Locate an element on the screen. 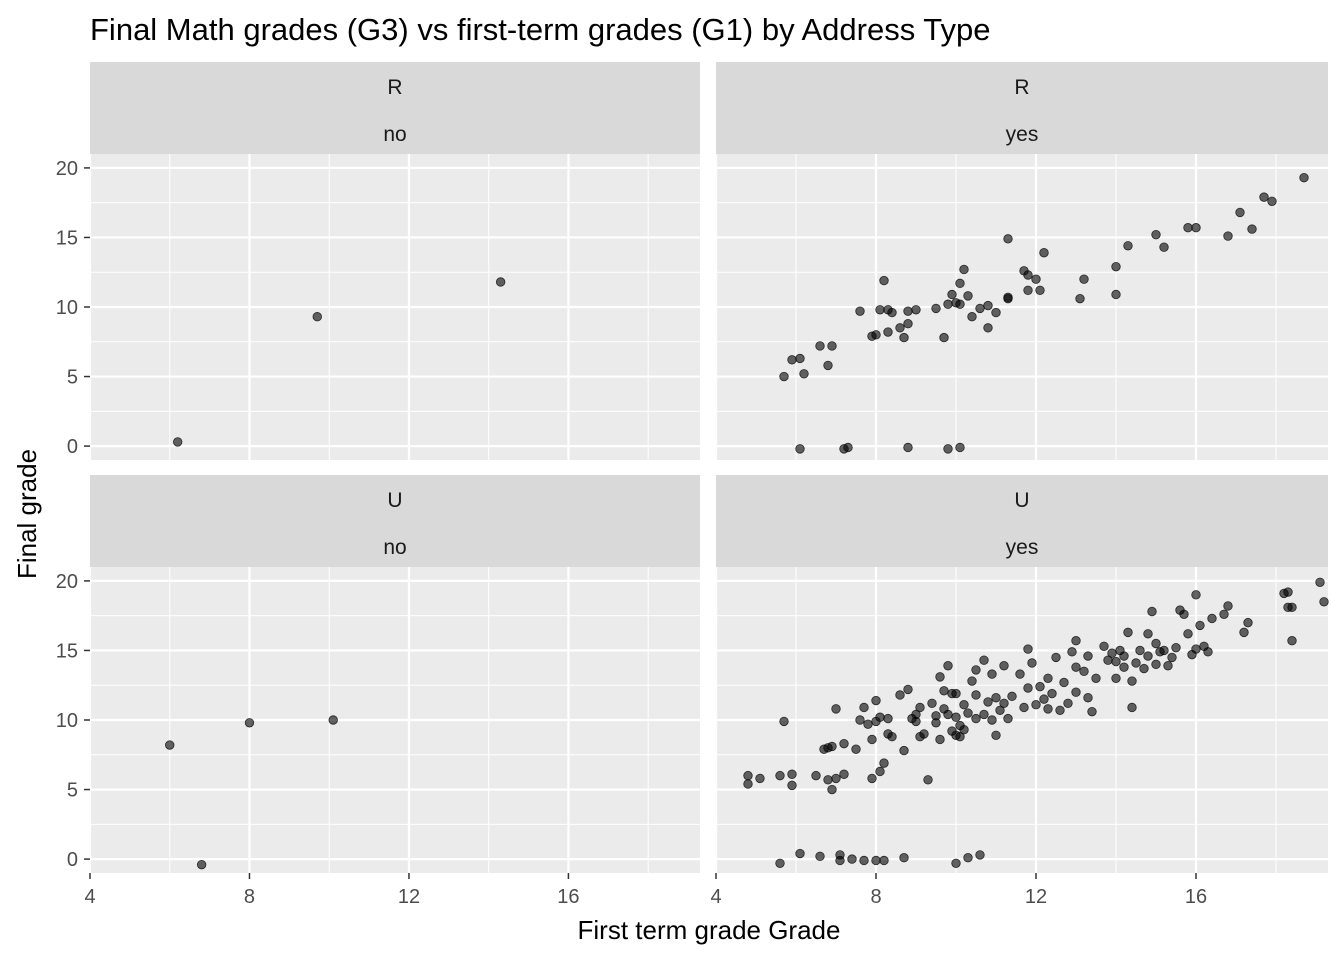  strip-label-group: yes is located at coordinates (1022, 547).